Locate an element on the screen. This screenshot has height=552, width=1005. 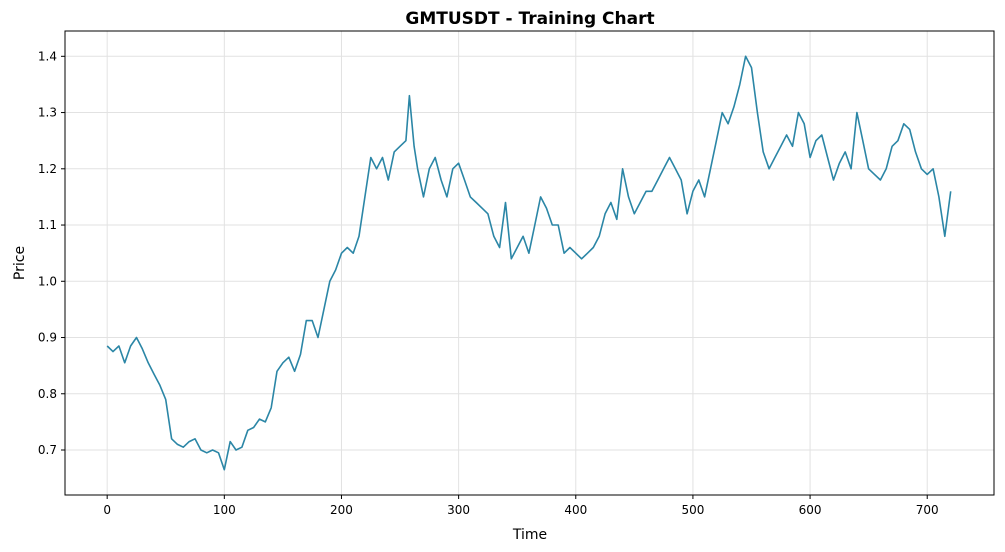
y-tick-label: 1.0 is located at coordinates (47, 281).